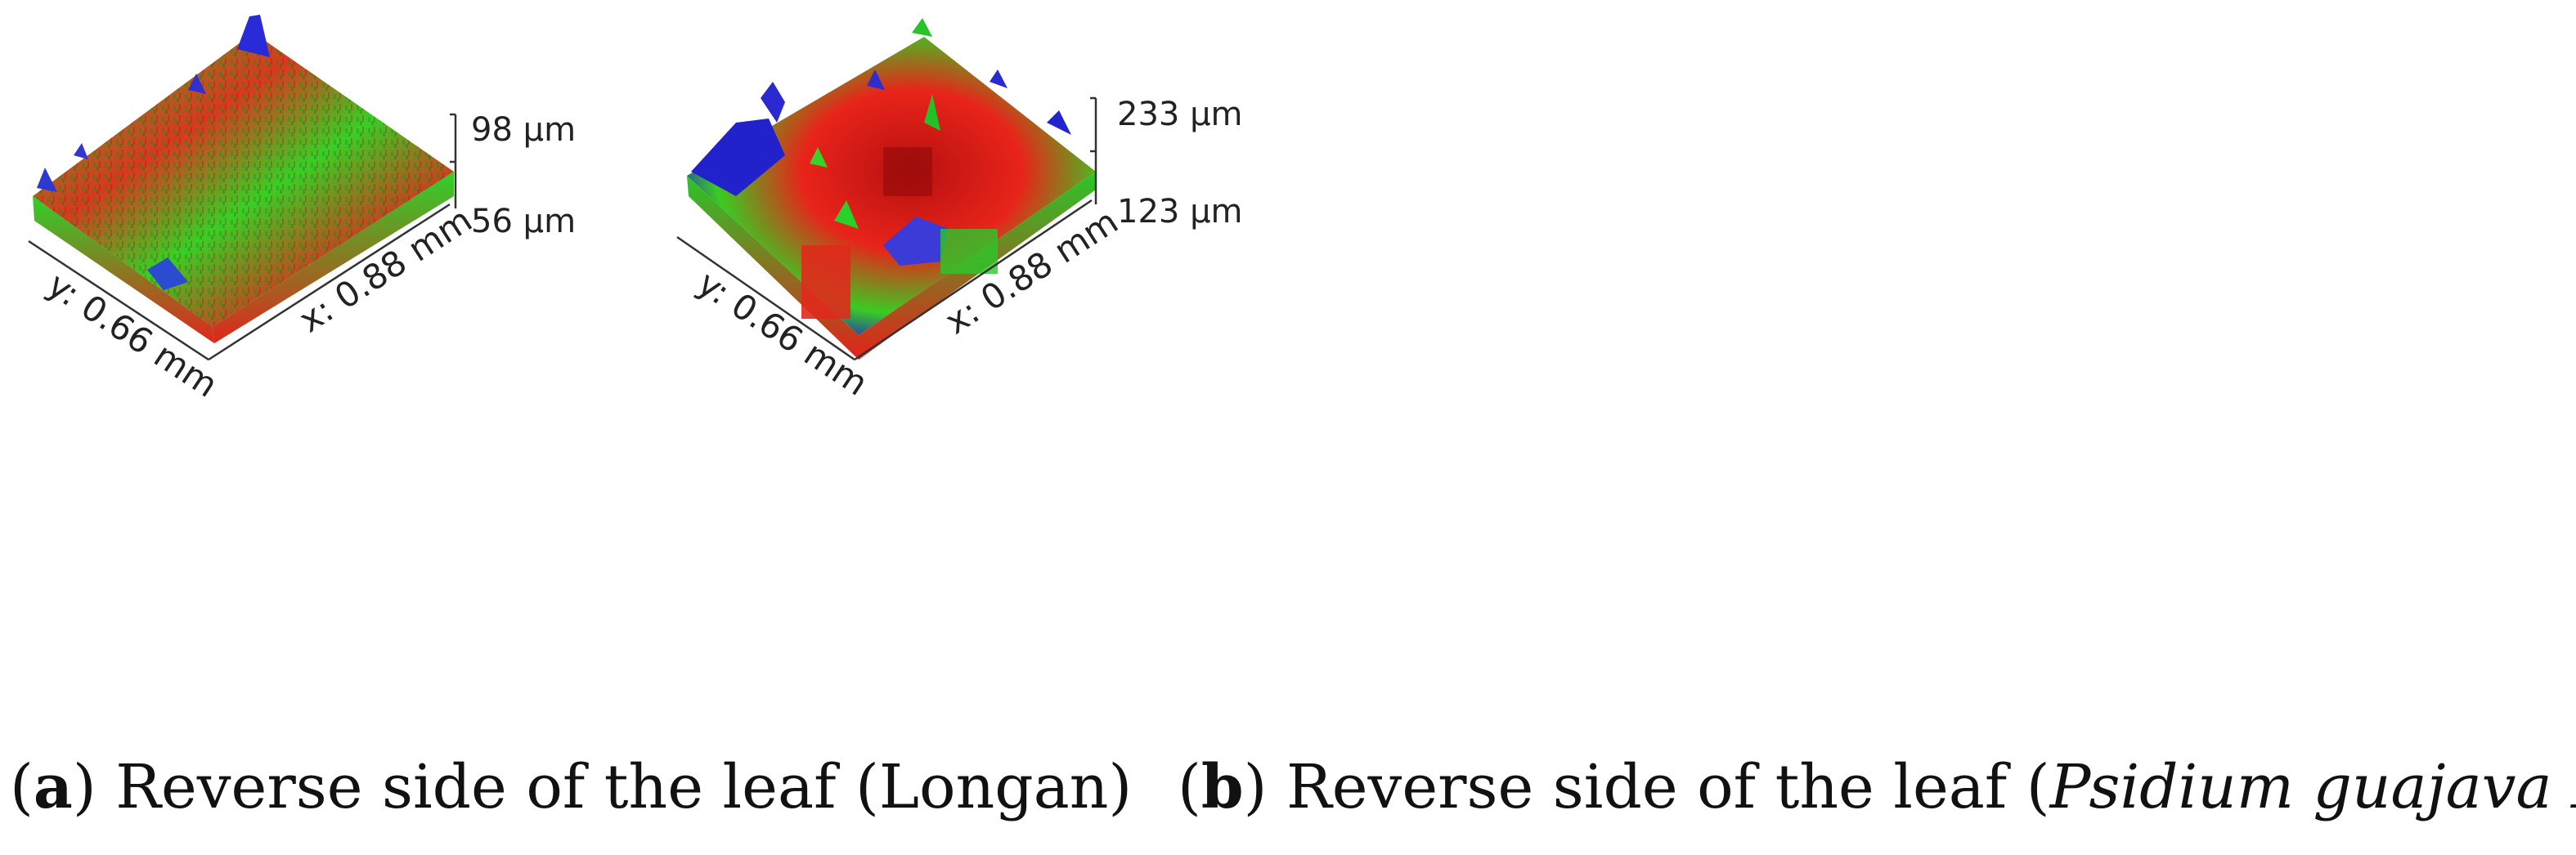  Describe the element at coordinates (523, 130) in the screenshot. I see `panel-a-z-max-label: 98 µm` at that location.